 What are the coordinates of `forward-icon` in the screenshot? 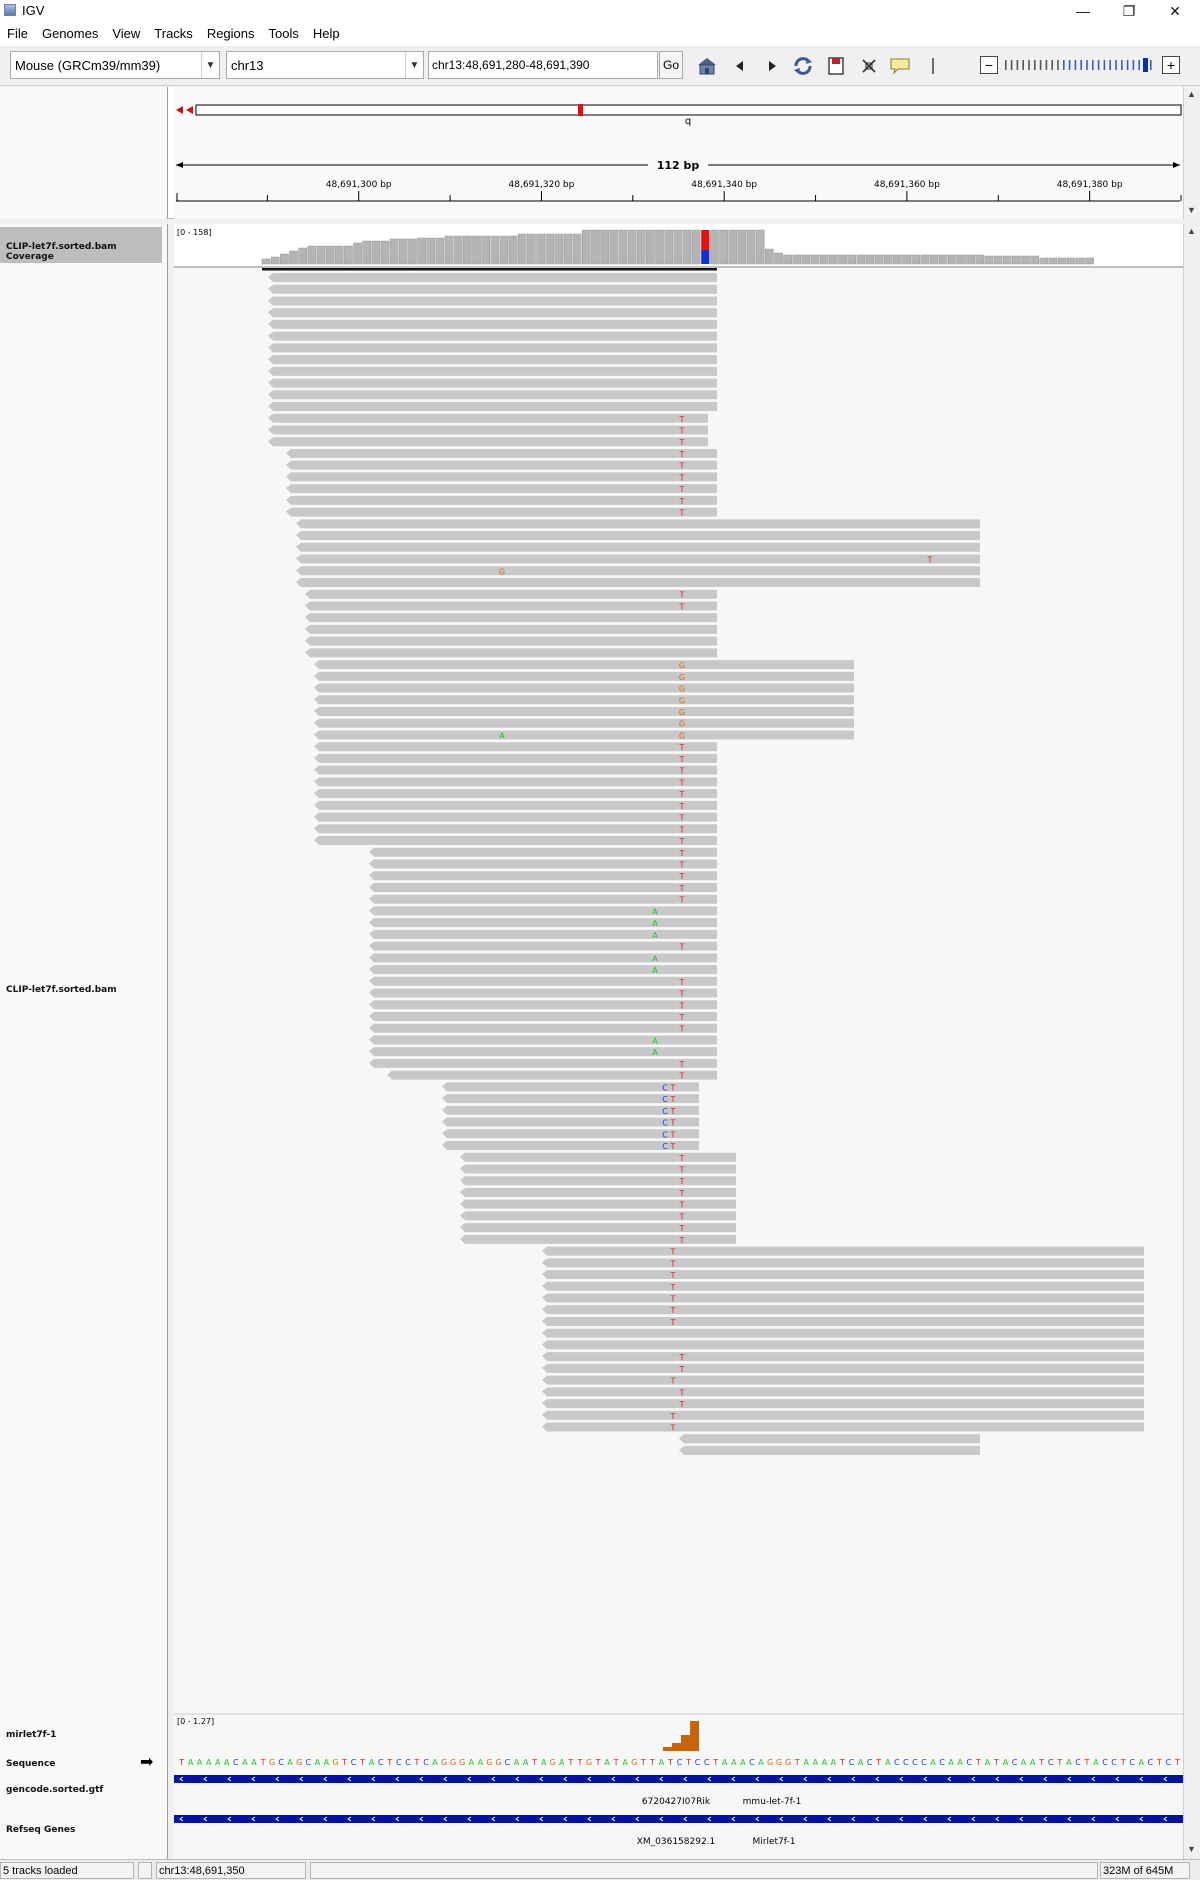 It's located at (772, 66).